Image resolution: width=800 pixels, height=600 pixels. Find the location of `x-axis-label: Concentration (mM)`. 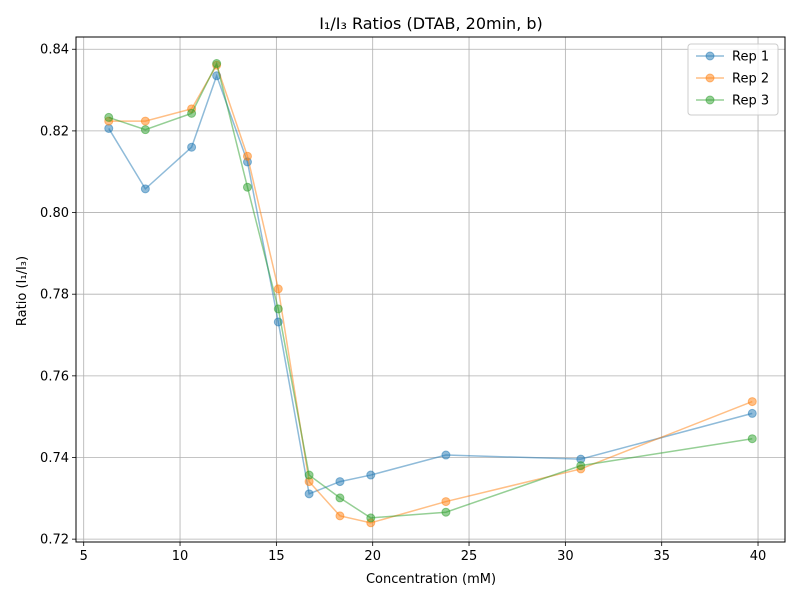

x-axis-label: Concentration (mM) is located at coordinates (431, 579).